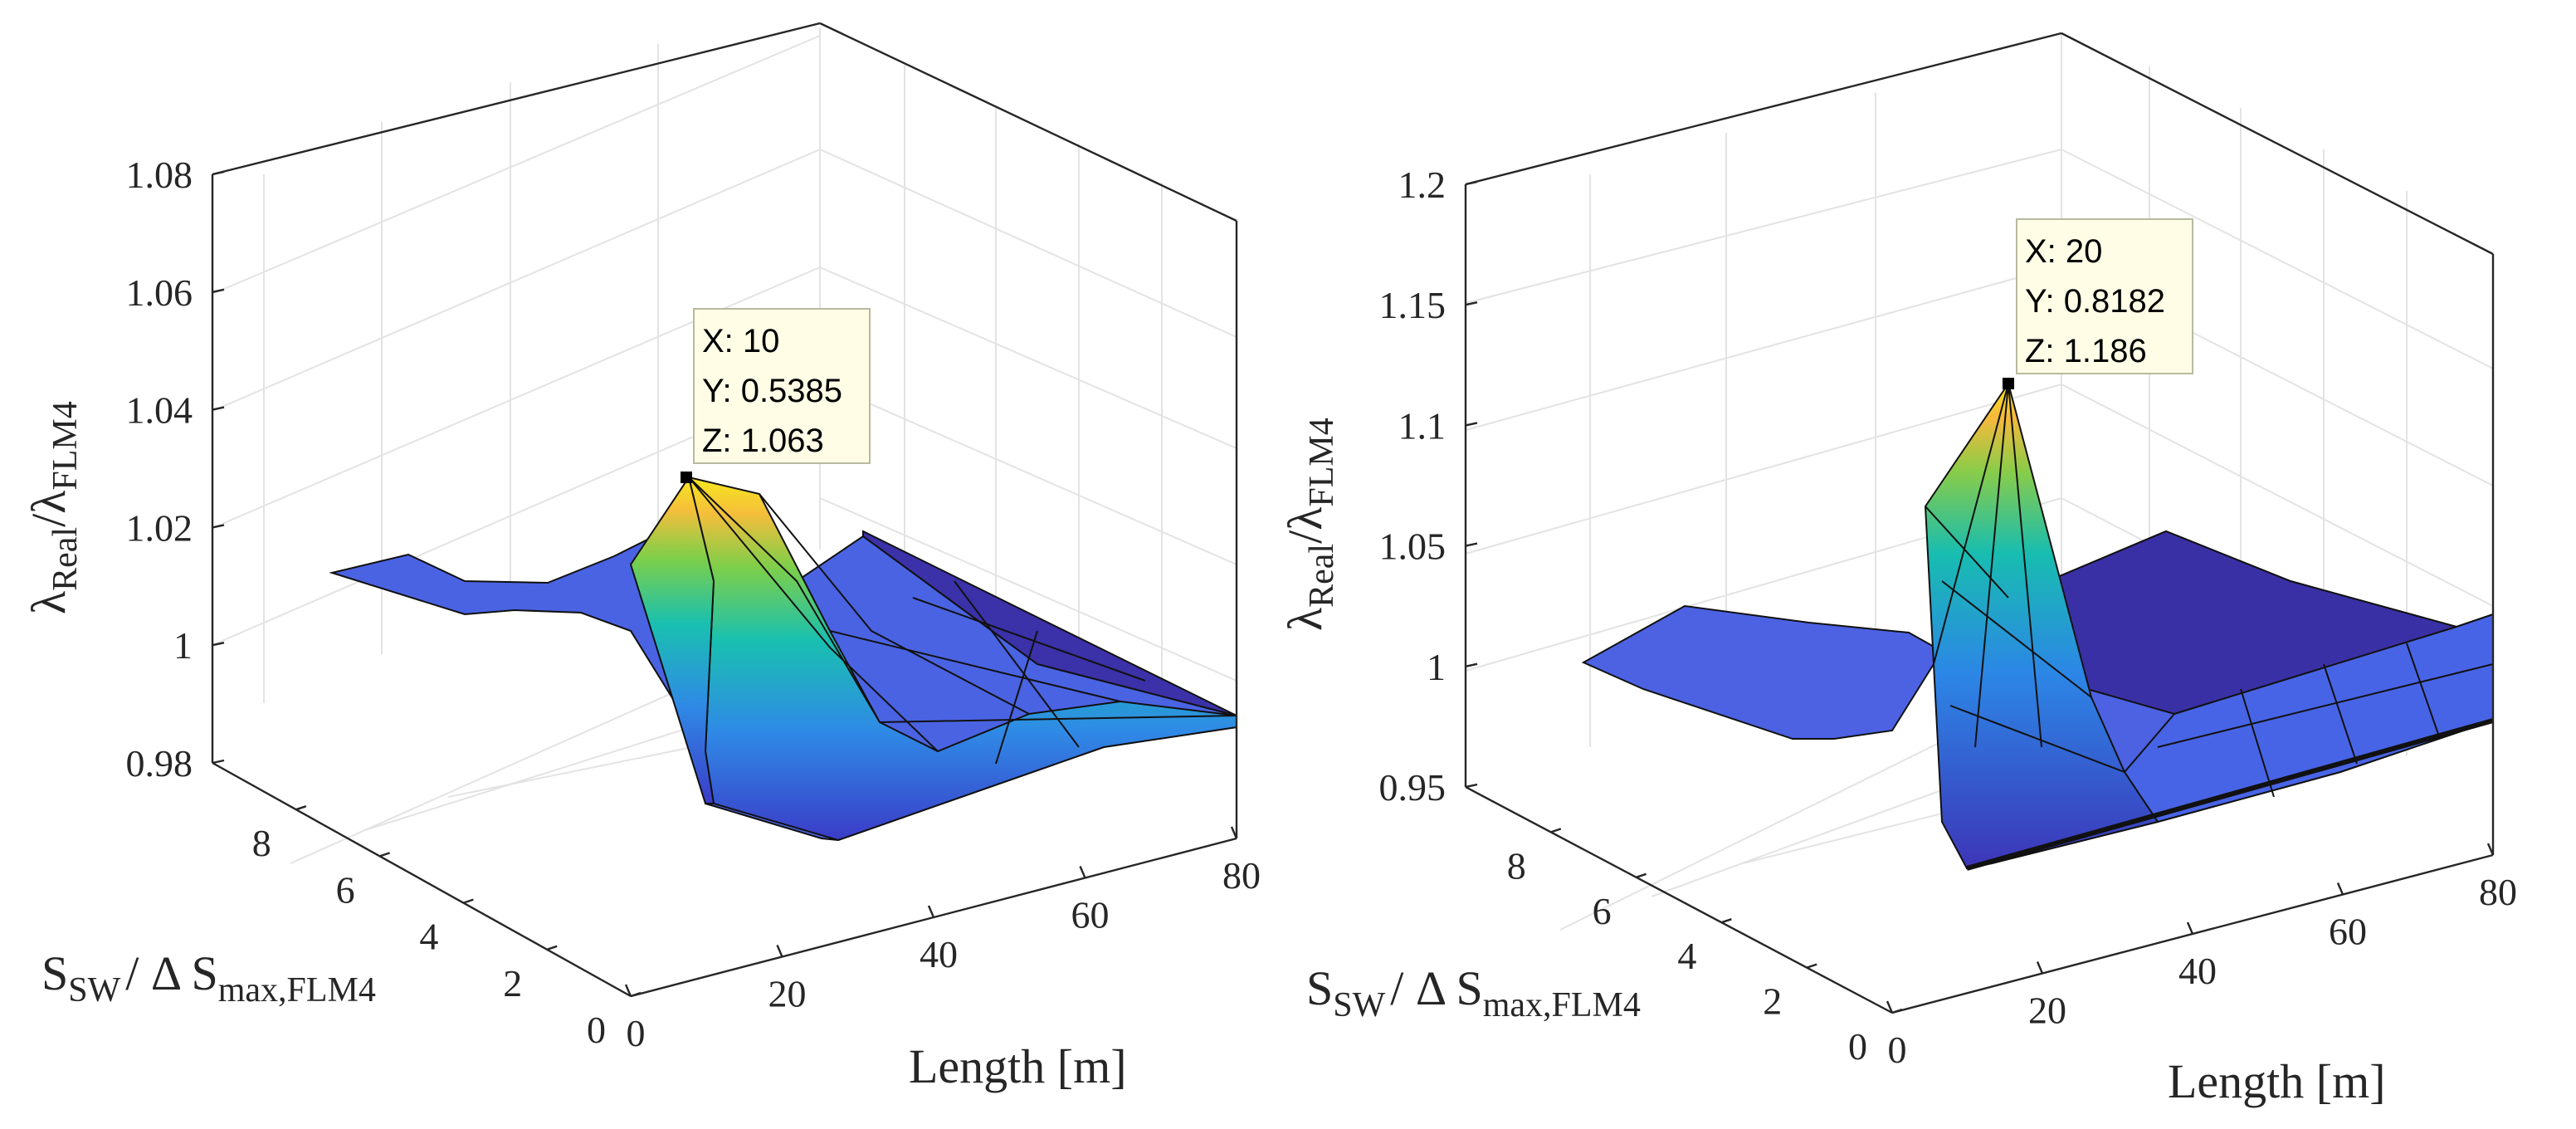 The width and height of the screenshot is (2576, 1129). What do you see at coordinates (1413, 305) in the screenshot?
I see `right-ztick-label: 1.15` at bounding box center [1413, 305].